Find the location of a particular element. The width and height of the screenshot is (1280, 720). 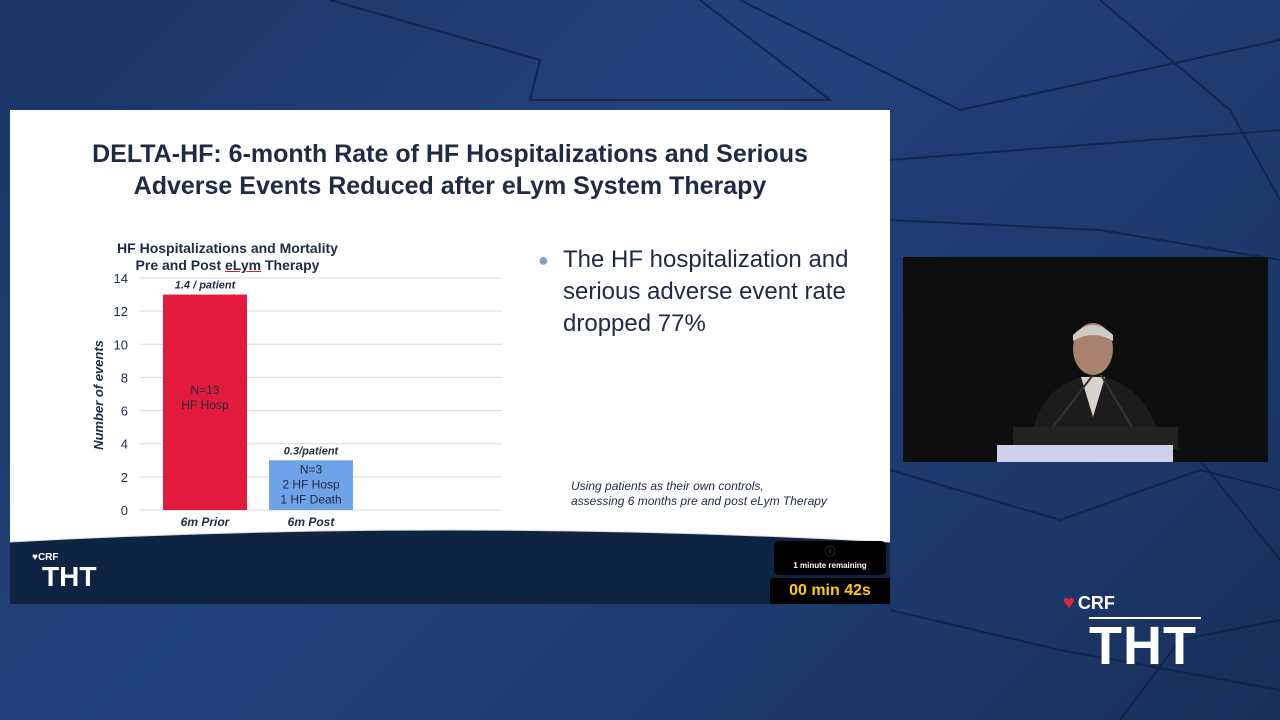

y-tick-label: 14 is located at coordinates (121, 278).